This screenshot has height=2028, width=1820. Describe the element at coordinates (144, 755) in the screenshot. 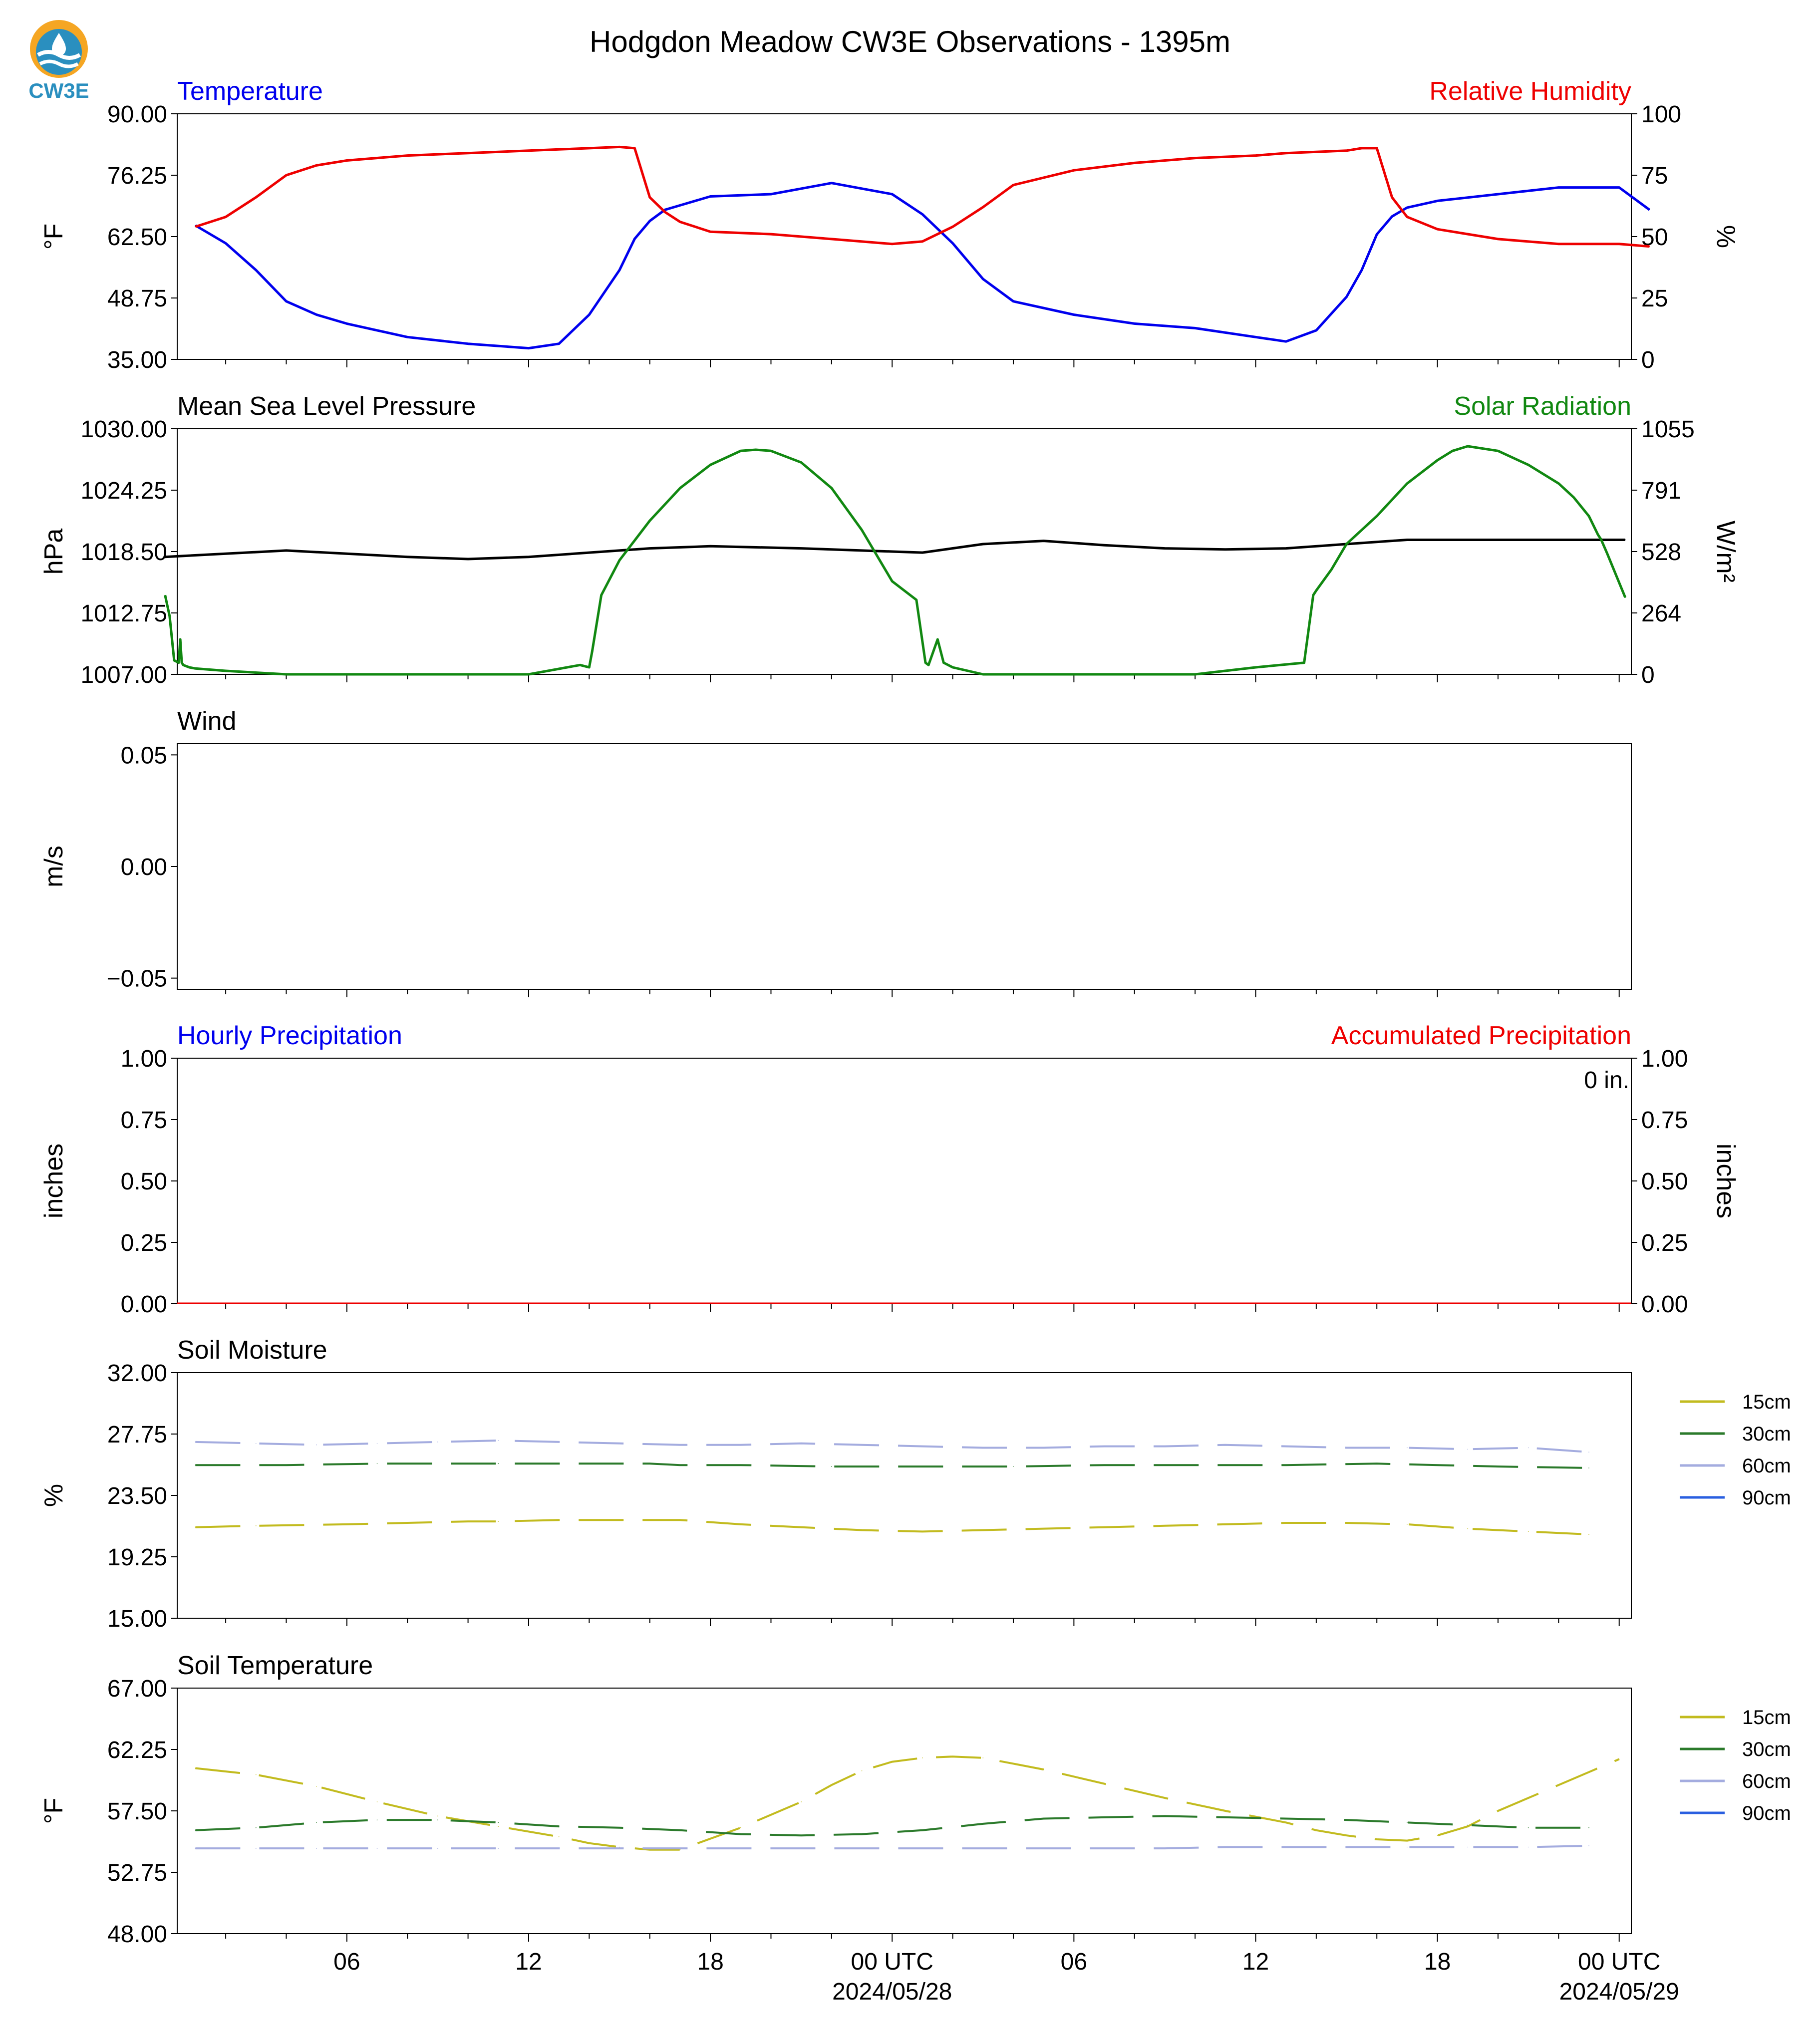

I see `y-tick-label-left: 0.05` at that location.